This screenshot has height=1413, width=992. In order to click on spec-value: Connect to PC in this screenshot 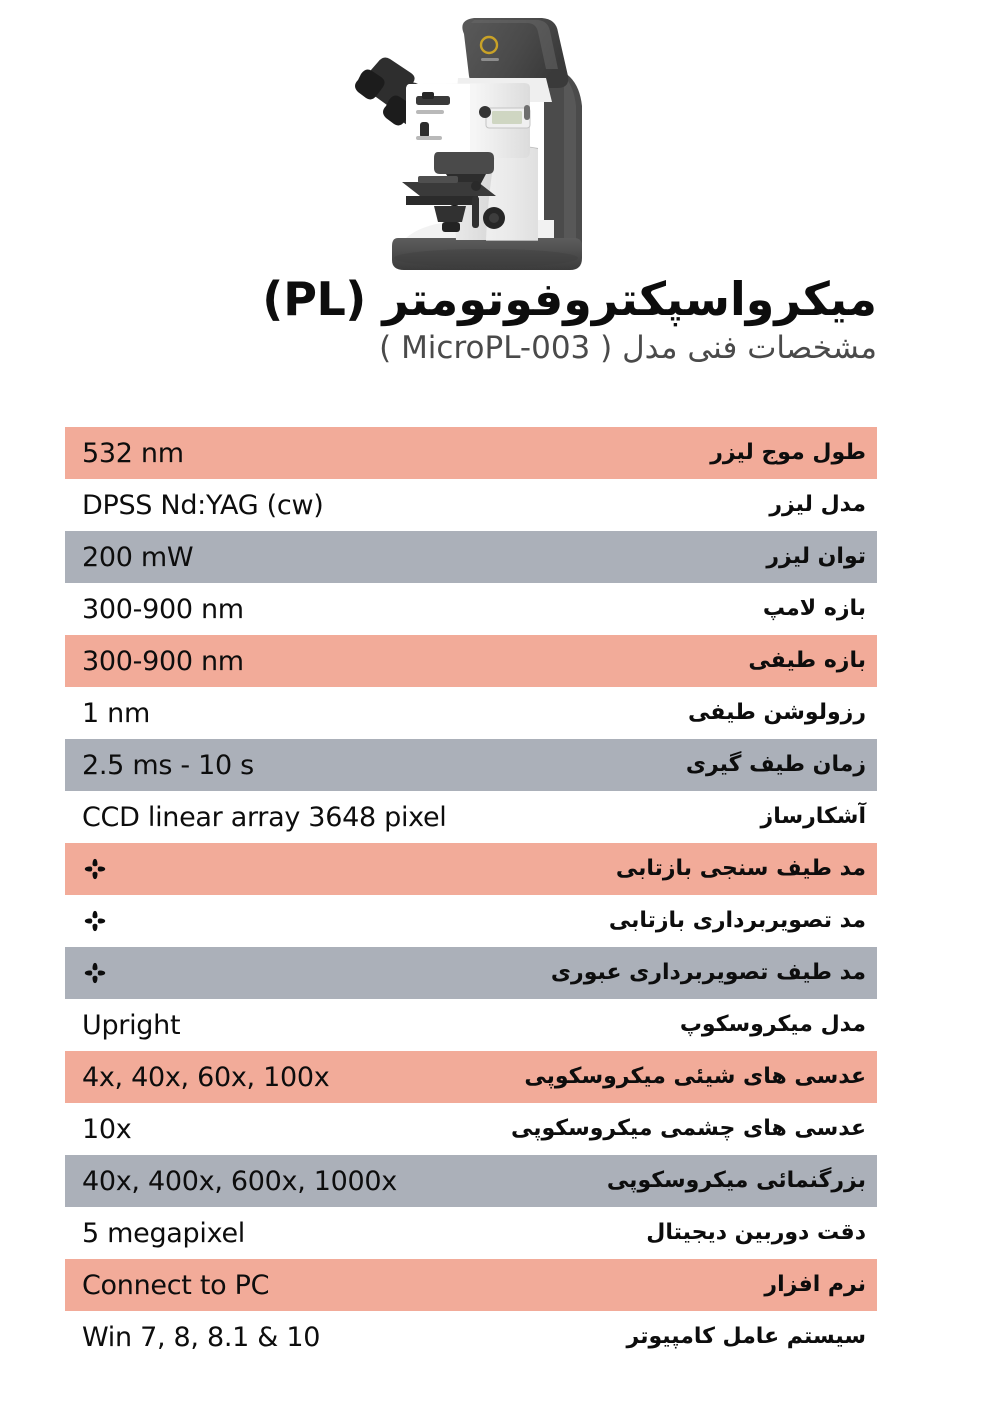, I will do `click(176, 1285)`.